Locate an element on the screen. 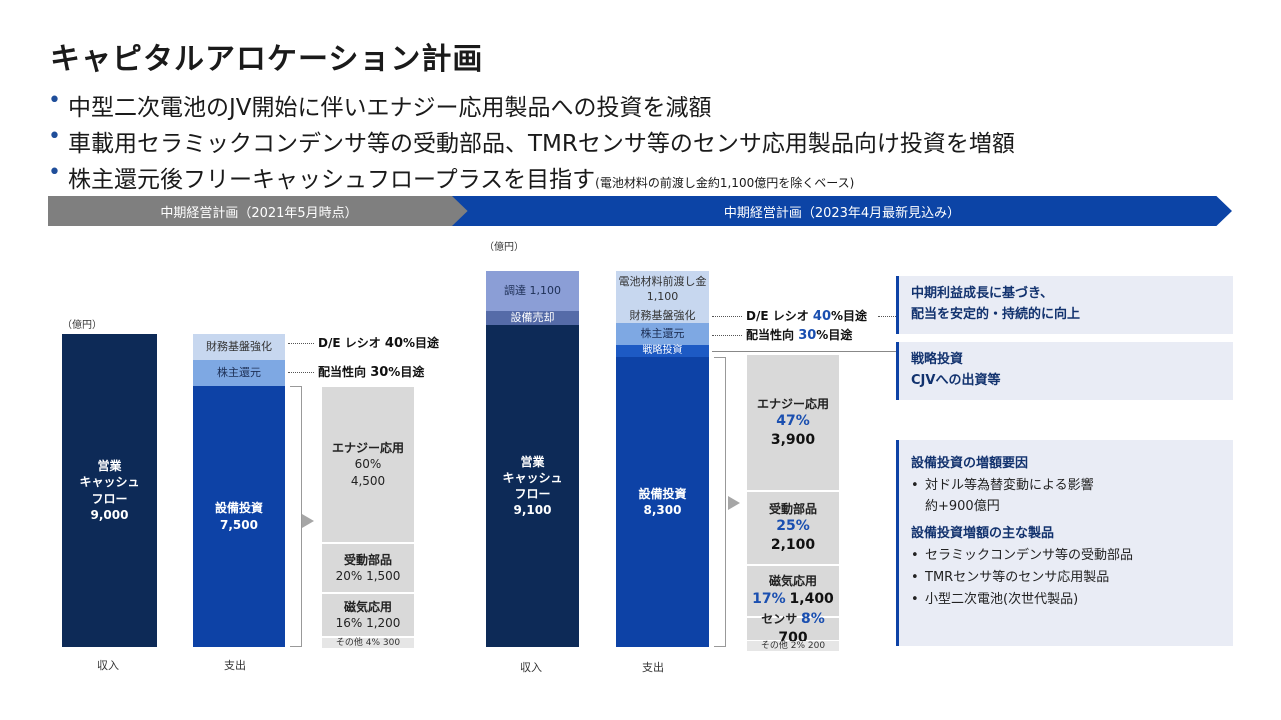 The height and width of the screenshot is (720, 1281). callout-text: 中期利益成長に基づき、 is located at coordinates (982, 293).